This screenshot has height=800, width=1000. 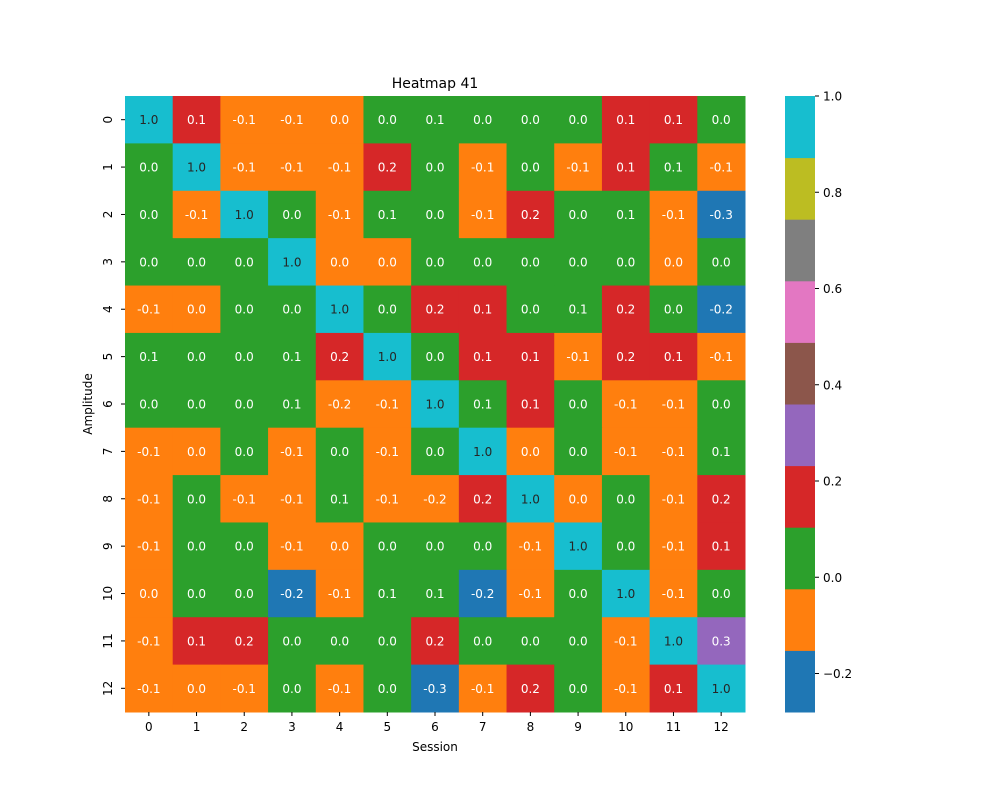 What do you see at coordinates (244, 727) in the screenshot?
I see `x-tick-label: 2` at bounding box center [244, 727].